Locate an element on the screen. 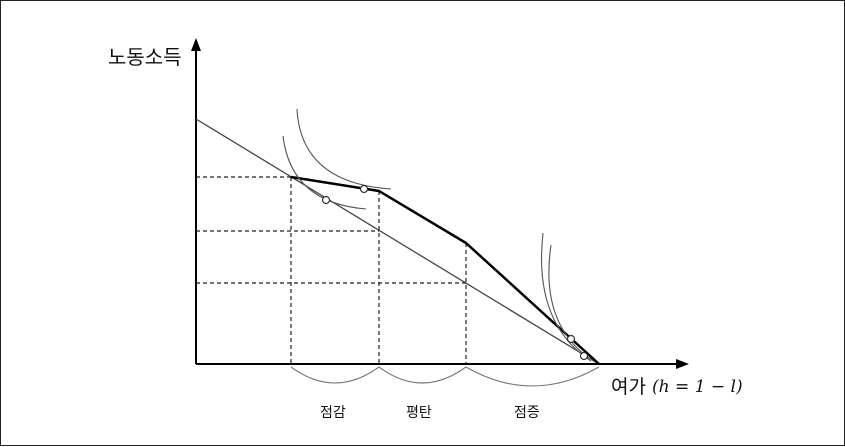 The width and height of the screenshot is (845, 447). bracket-plateau is located at coordinates (422, 375).